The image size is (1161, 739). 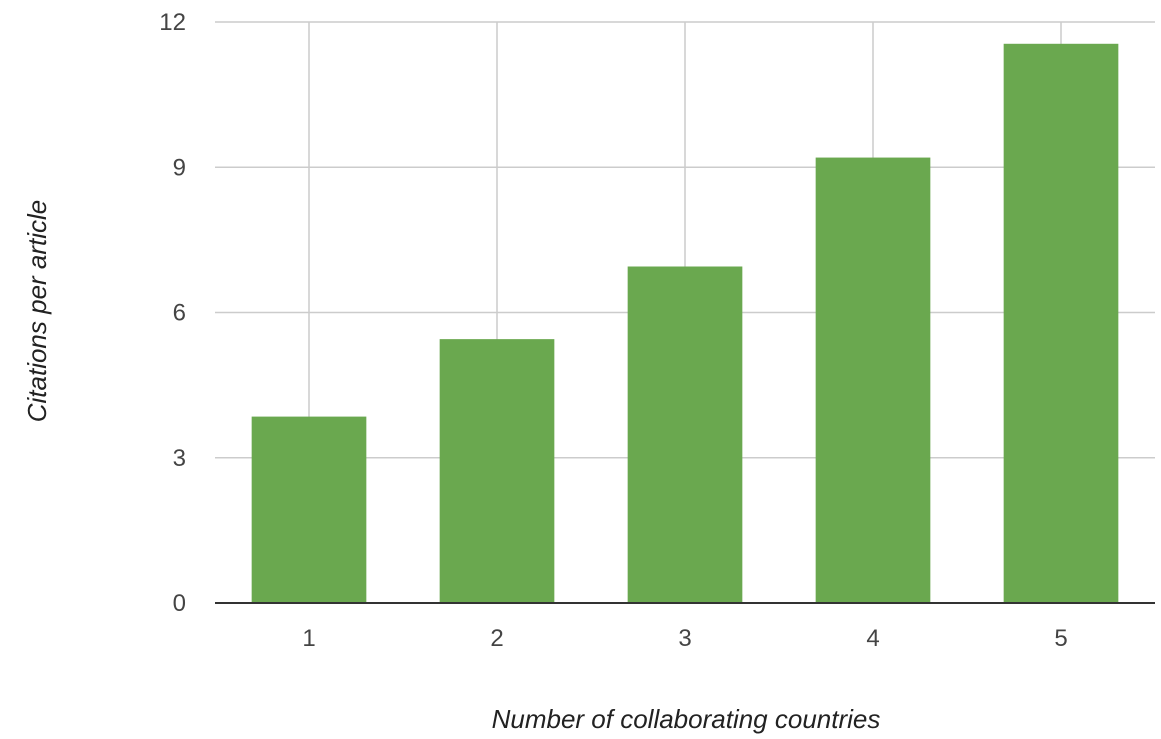 What do you see at coordinates (179, 603) in the screenshot?
I see `y-tick-label: 0` at bounding box center [179, 603].